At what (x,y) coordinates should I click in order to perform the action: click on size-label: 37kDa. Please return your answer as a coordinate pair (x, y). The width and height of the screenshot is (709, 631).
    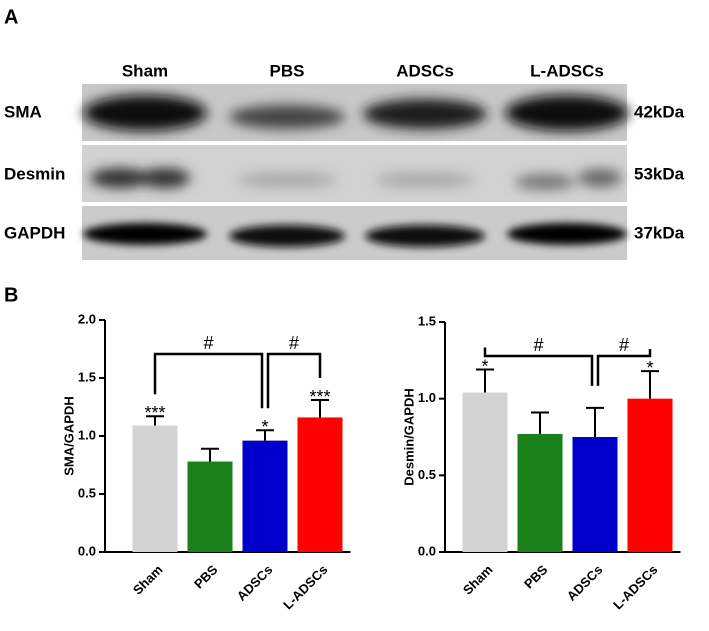
    Looking at the image, I should click on (659, 232).